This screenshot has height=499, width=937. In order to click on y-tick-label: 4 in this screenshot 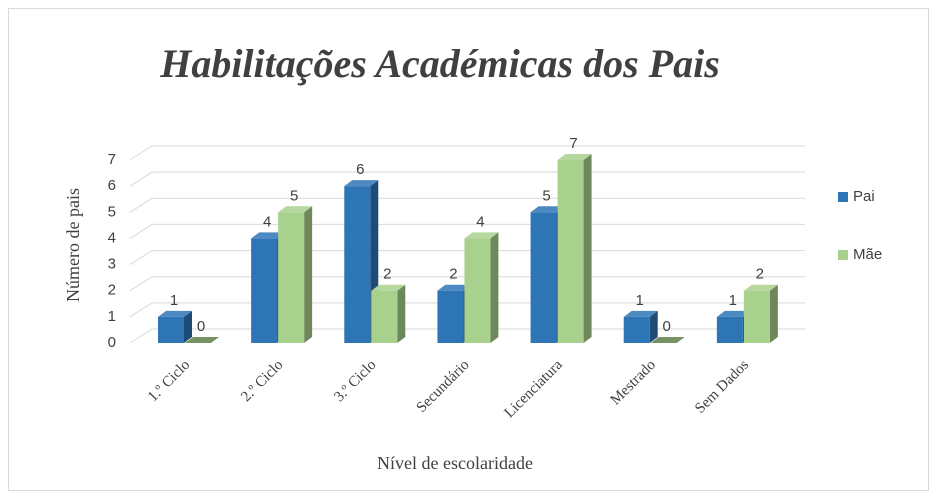, I will do `click(112, 237)`.